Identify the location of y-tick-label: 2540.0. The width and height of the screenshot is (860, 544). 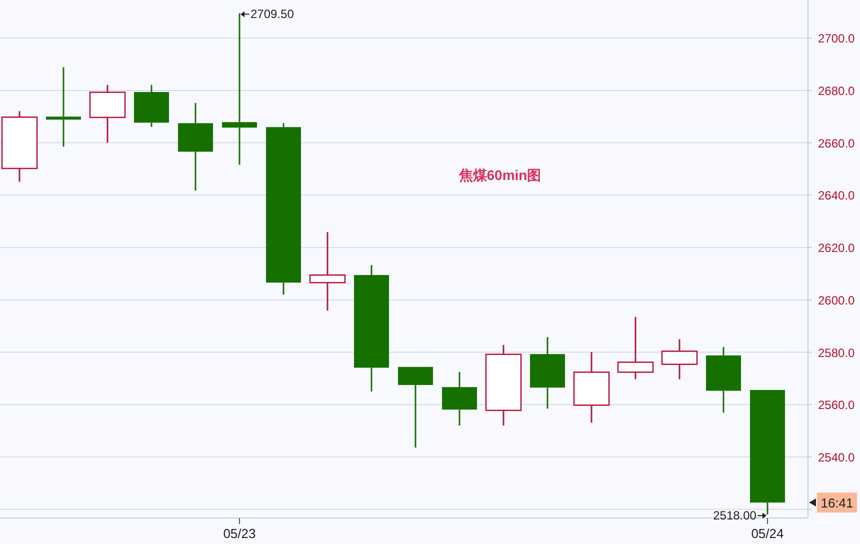
(837, 457).